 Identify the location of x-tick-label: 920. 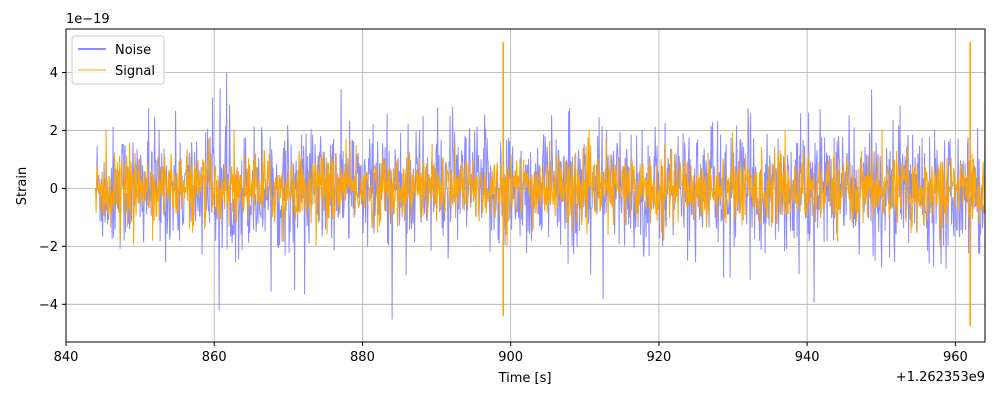
(658, 357).